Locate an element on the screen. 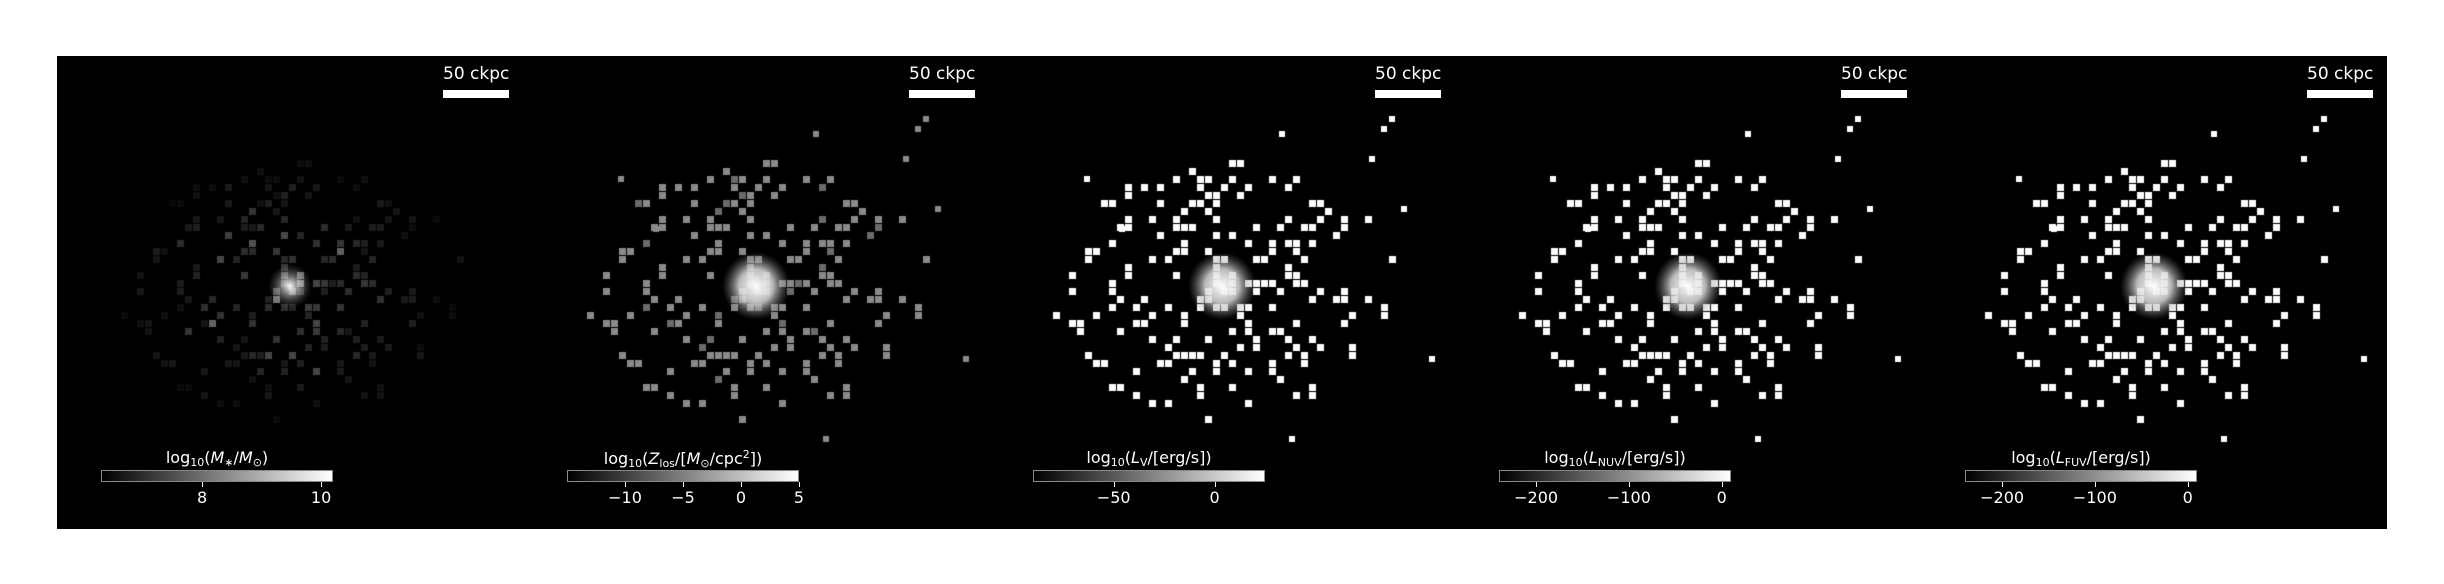  colorbar-title: log10(M∗/M⊙) is located at coordinates (217, 458).